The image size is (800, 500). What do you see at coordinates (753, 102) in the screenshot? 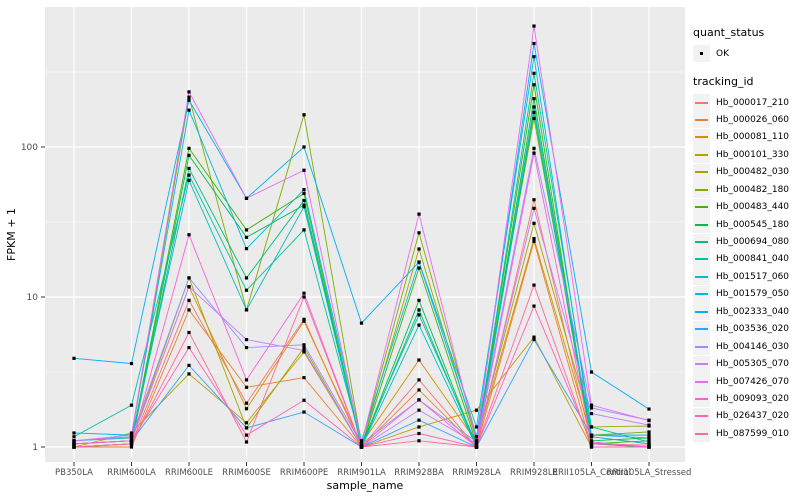
I see `legend-item-label: Hb_000017_210` at bounding box center [753, 102].